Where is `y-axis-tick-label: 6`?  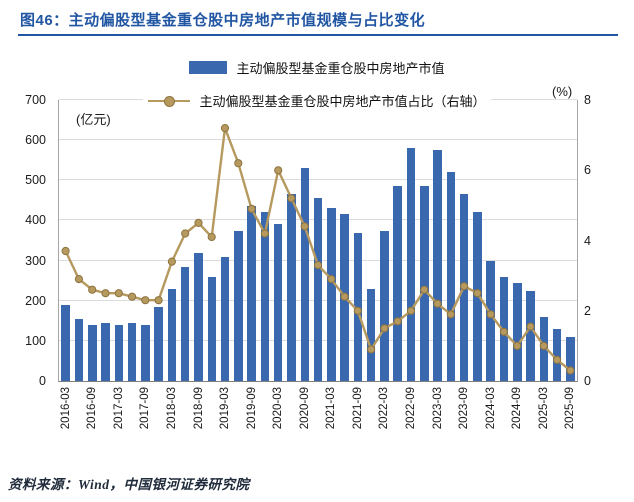 y-axis-tick-label: 6 is located at coordinates (587, 170).